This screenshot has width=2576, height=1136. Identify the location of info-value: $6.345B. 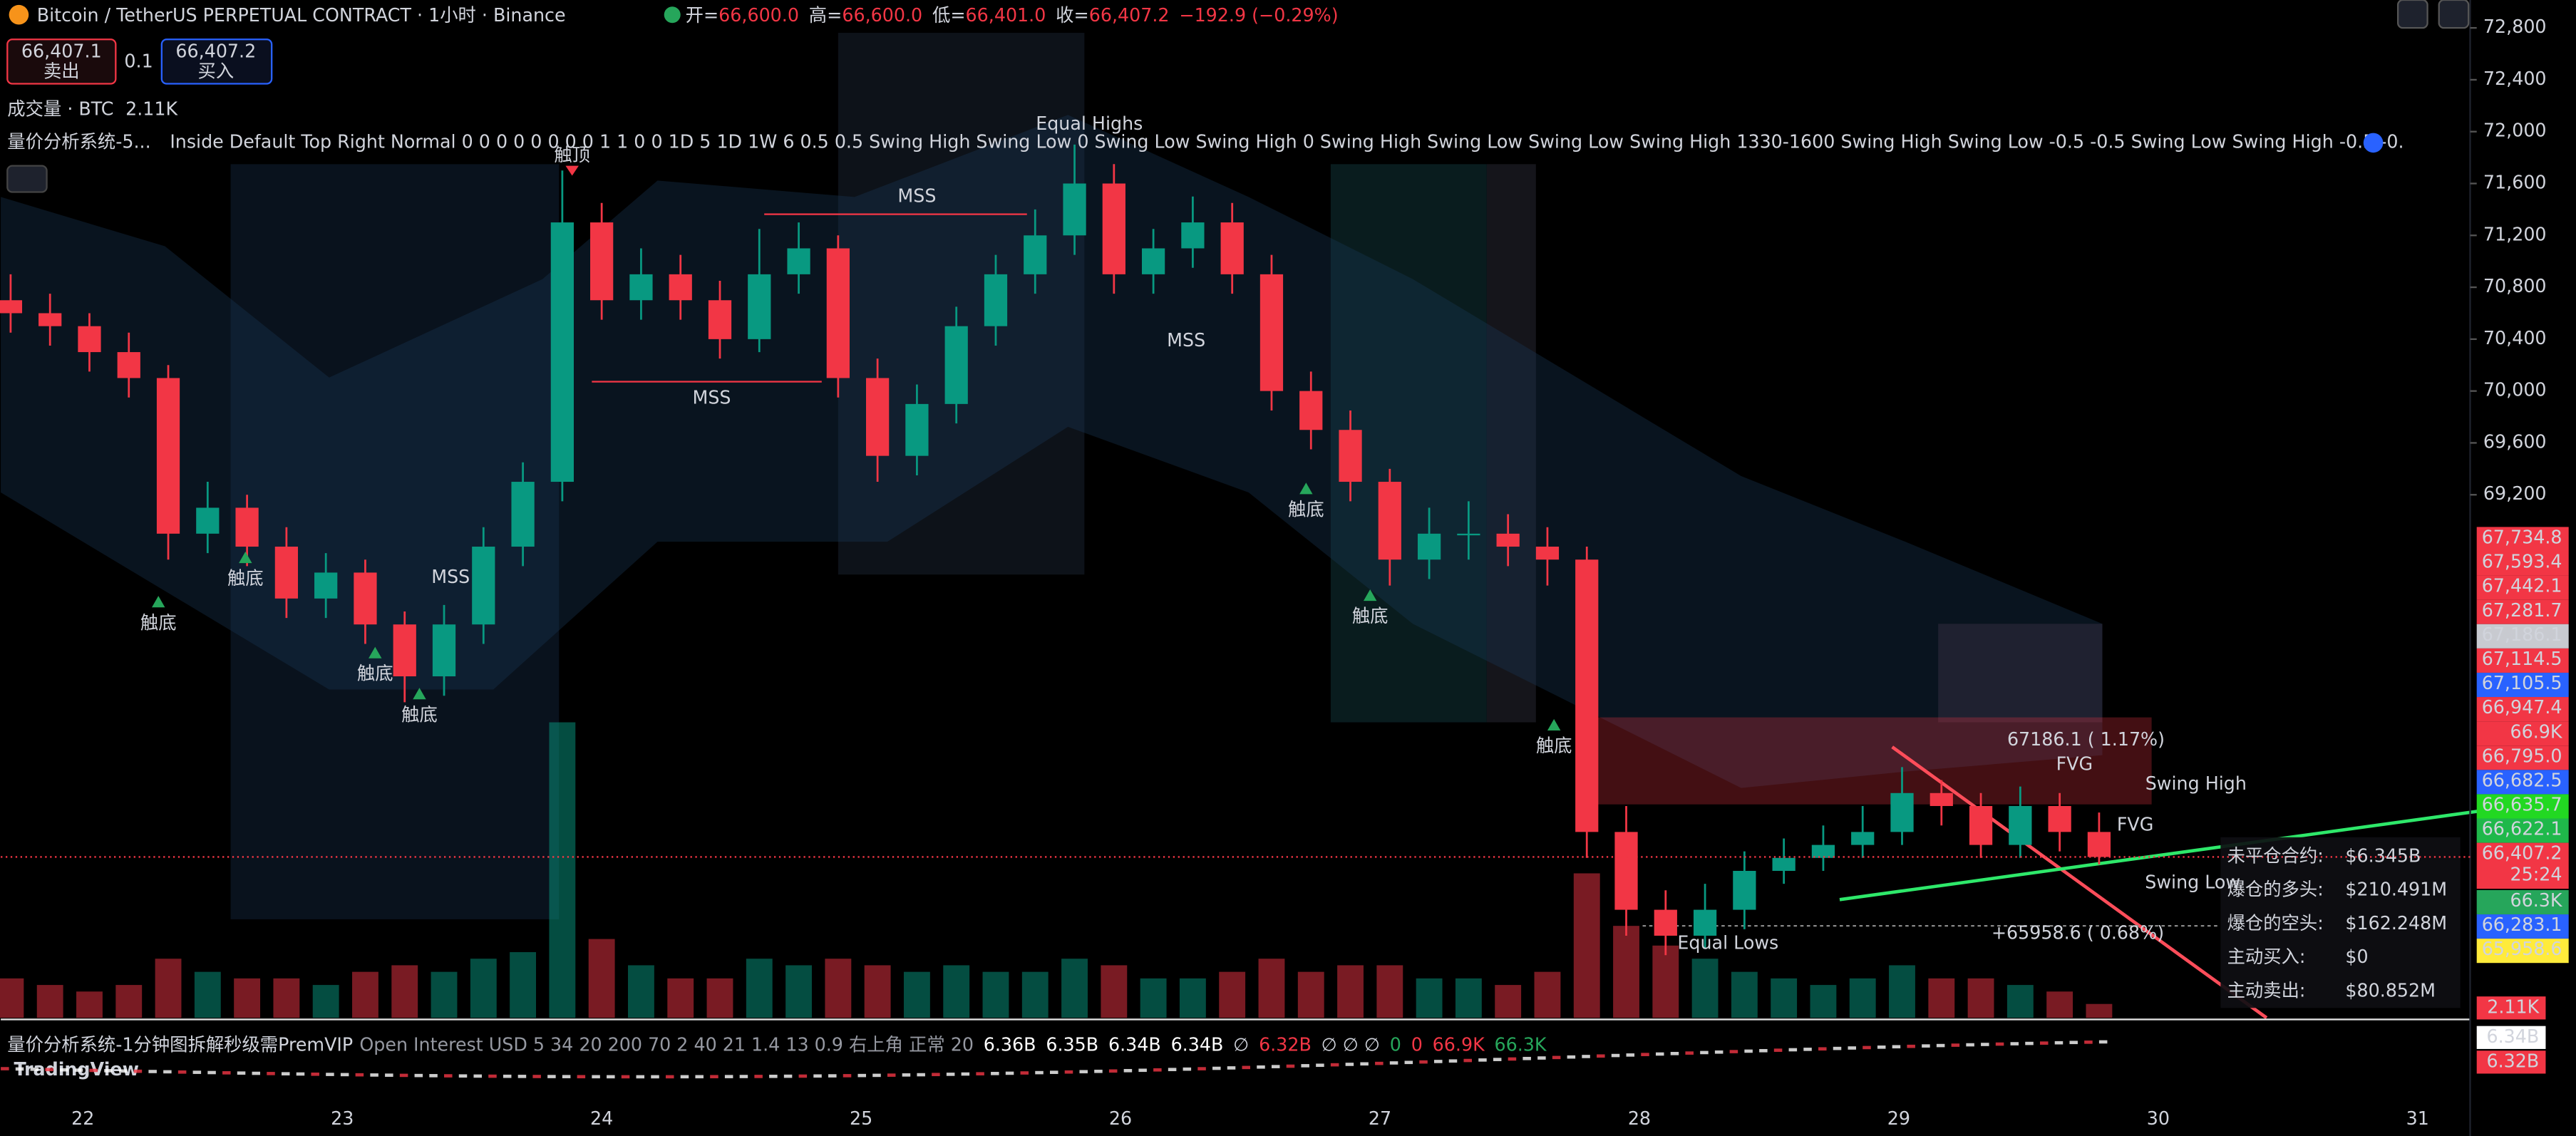
(2383, 855).